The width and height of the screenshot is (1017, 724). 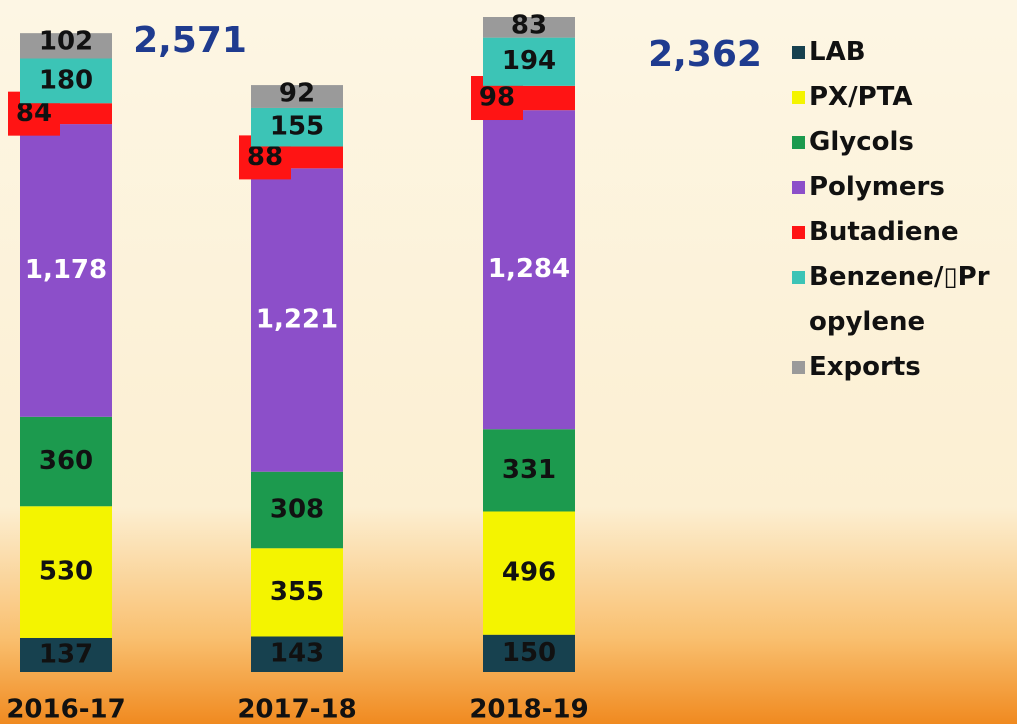 I want to click on legend-item: PX/PTA, so click(x=899, y=97).